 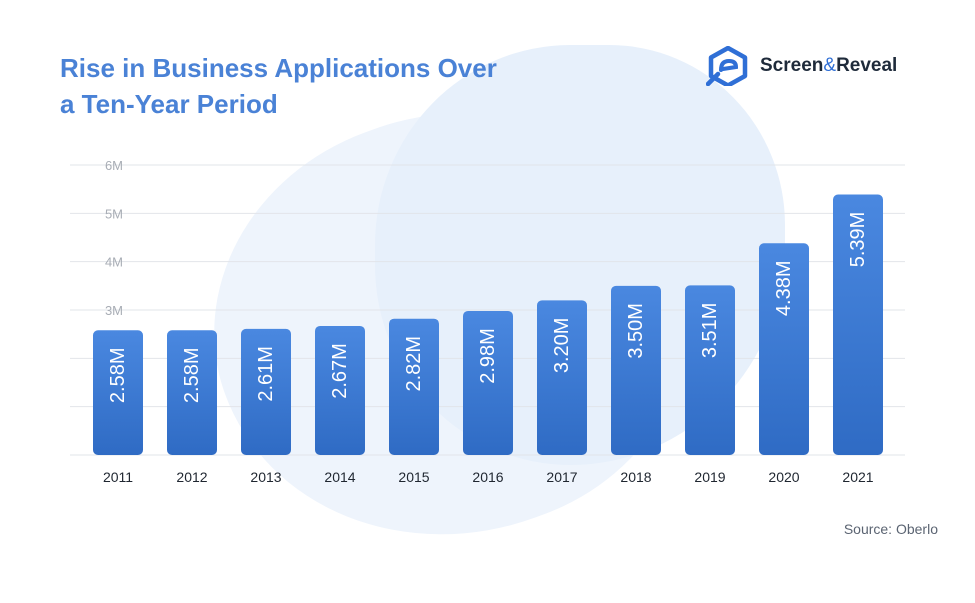 What do you see at coordinates (114, 310) in the screenshot?
I see `y-tick-label: 3M` at bounding box center [114, 310].